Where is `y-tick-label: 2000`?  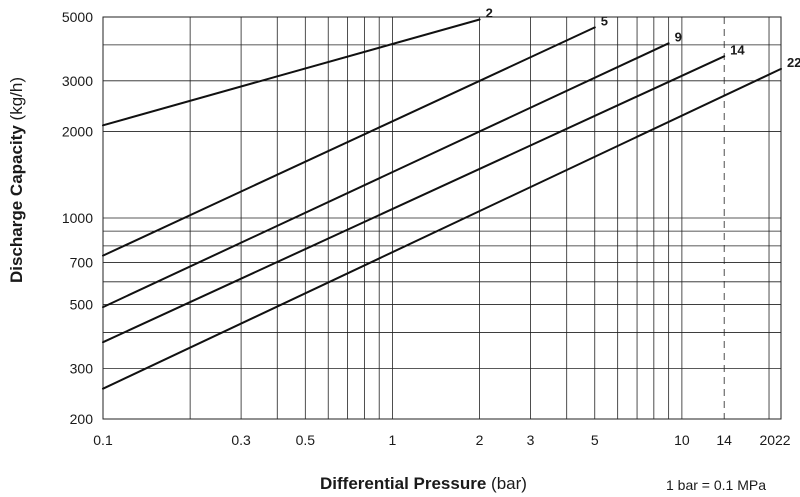 y-tick-label: 2000 is located at coordinates (77, 131).